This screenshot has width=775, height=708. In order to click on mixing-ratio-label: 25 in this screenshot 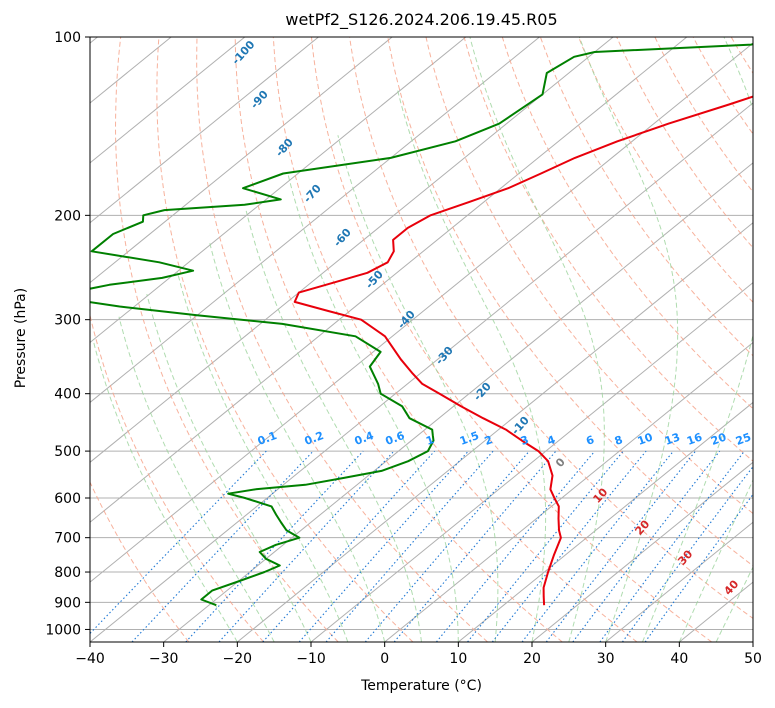, I will do `click(743, 438)`.